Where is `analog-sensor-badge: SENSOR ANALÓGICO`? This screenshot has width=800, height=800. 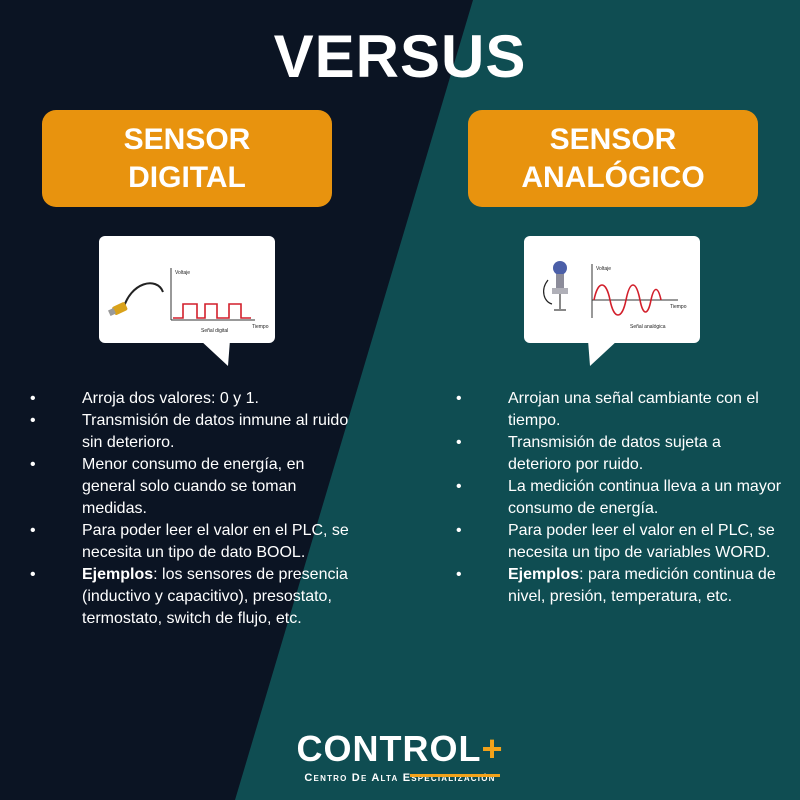 analog-sensor-badge: SENSOR ANALÓGICO is located at coordinates (613, 158).